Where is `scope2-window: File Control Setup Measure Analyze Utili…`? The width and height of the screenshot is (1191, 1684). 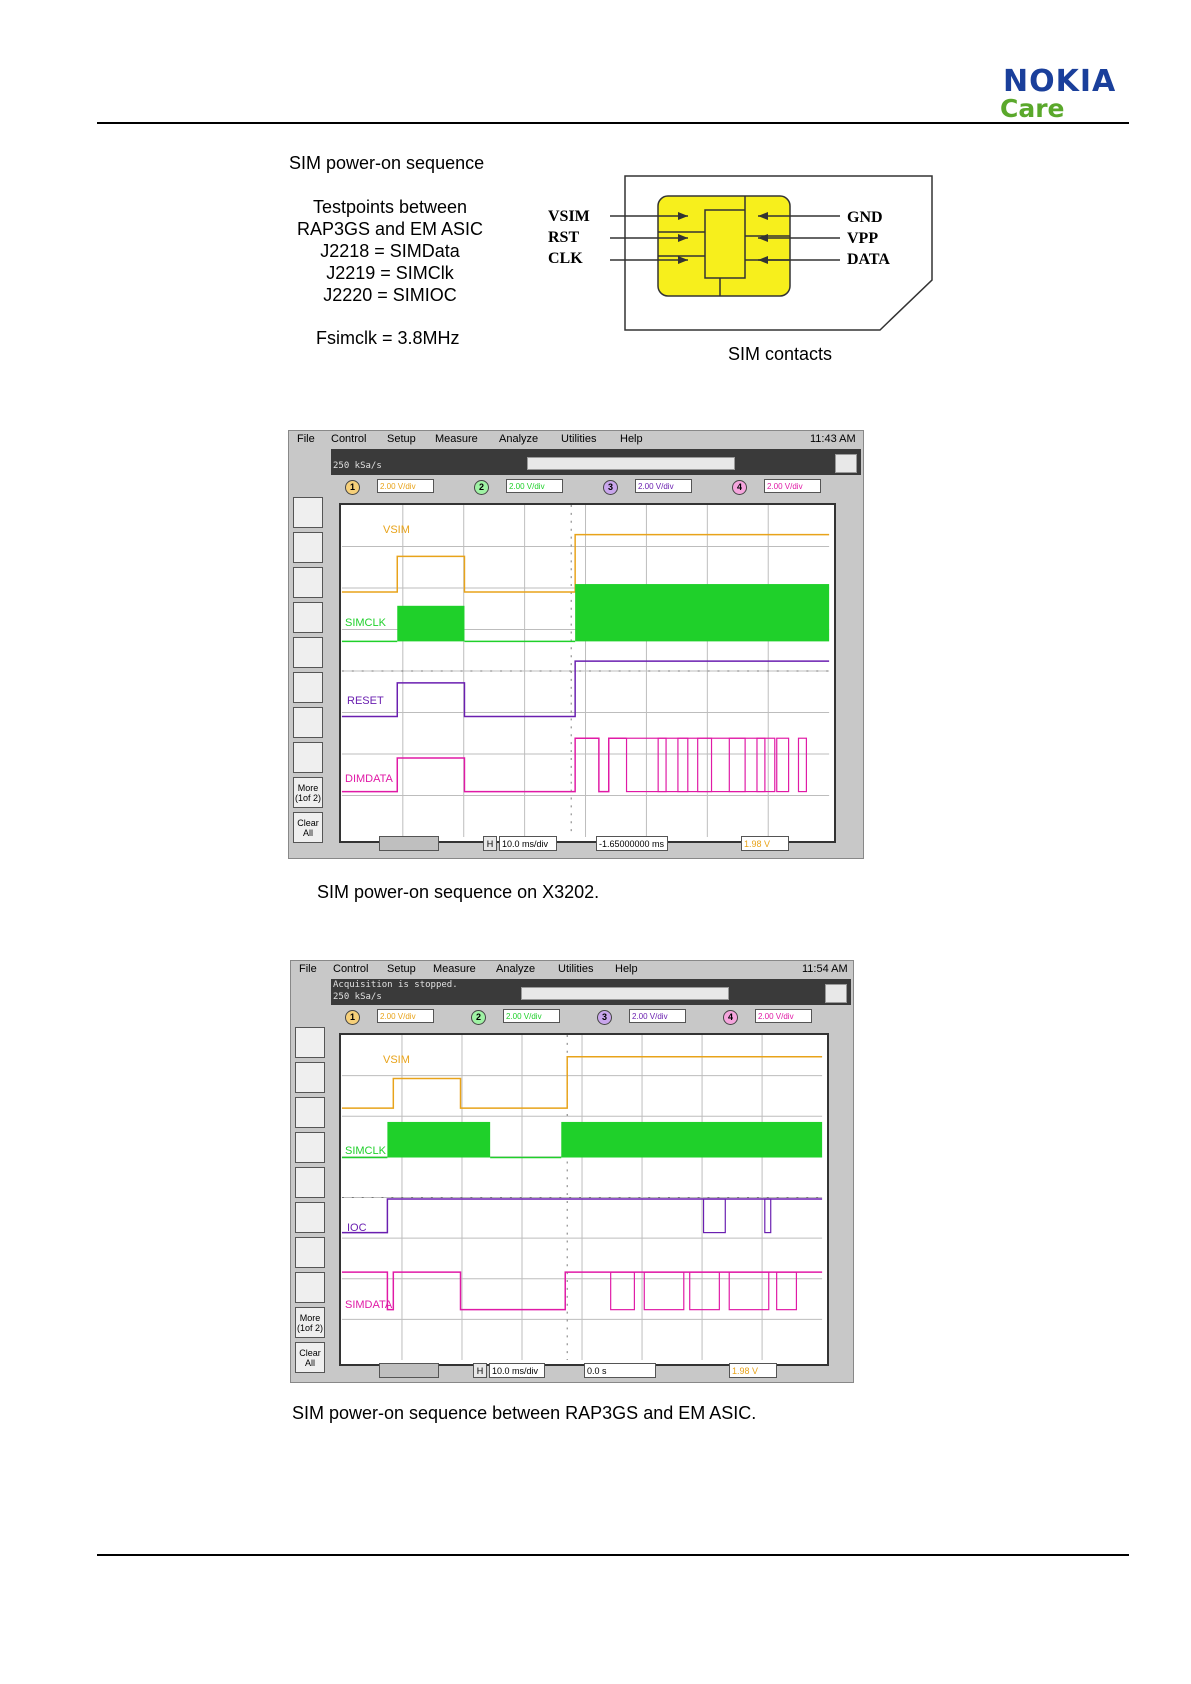
scope2-window: File Control Setup Measure Analyze Utili… is located at coordinates (572, 1171).